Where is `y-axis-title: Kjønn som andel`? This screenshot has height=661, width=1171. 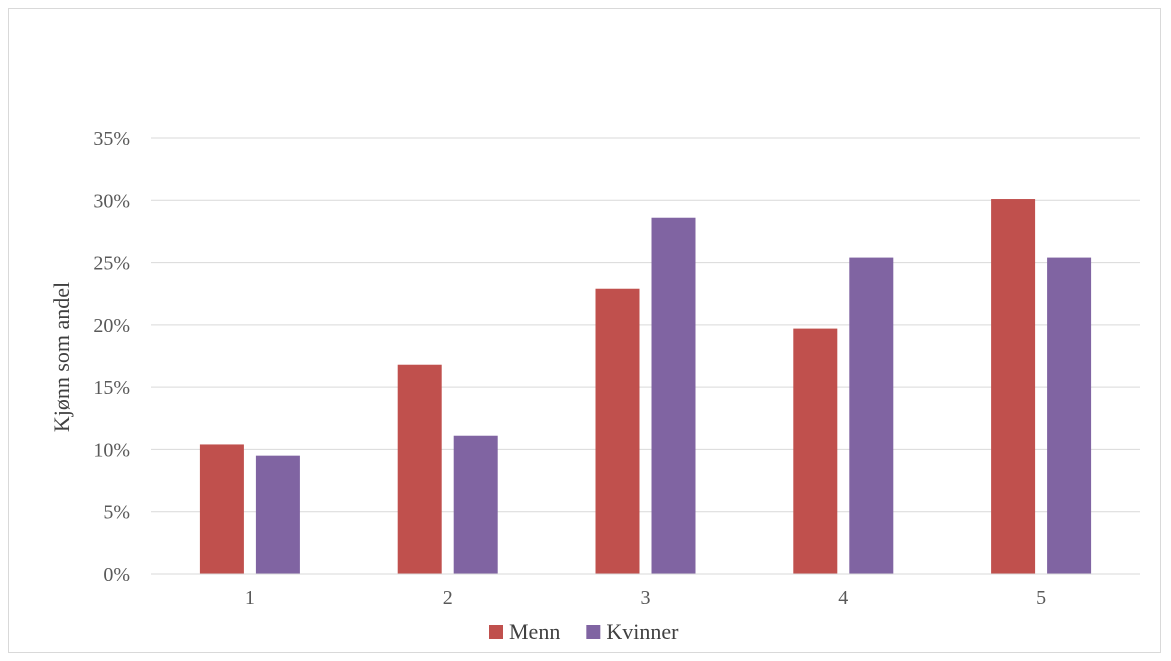
y-axis-title: Kjønn som andel is located at coordinates (61, 357).